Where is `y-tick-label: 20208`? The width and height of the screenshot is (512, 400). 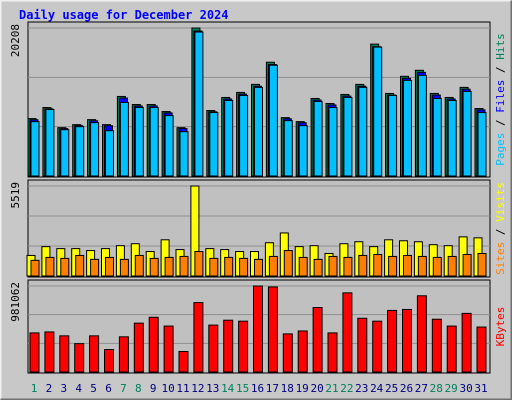
y-tick-label: 20208 is located at coordinates (15, 40).